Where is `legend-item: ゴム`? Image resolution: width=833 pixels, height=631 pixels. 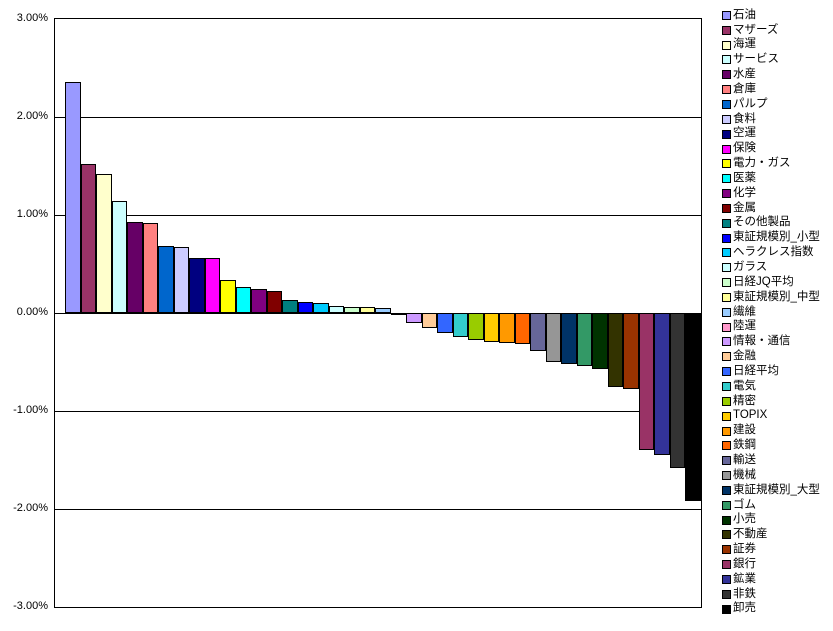
legend-item: ゴム is located at coordinates (777, 505).